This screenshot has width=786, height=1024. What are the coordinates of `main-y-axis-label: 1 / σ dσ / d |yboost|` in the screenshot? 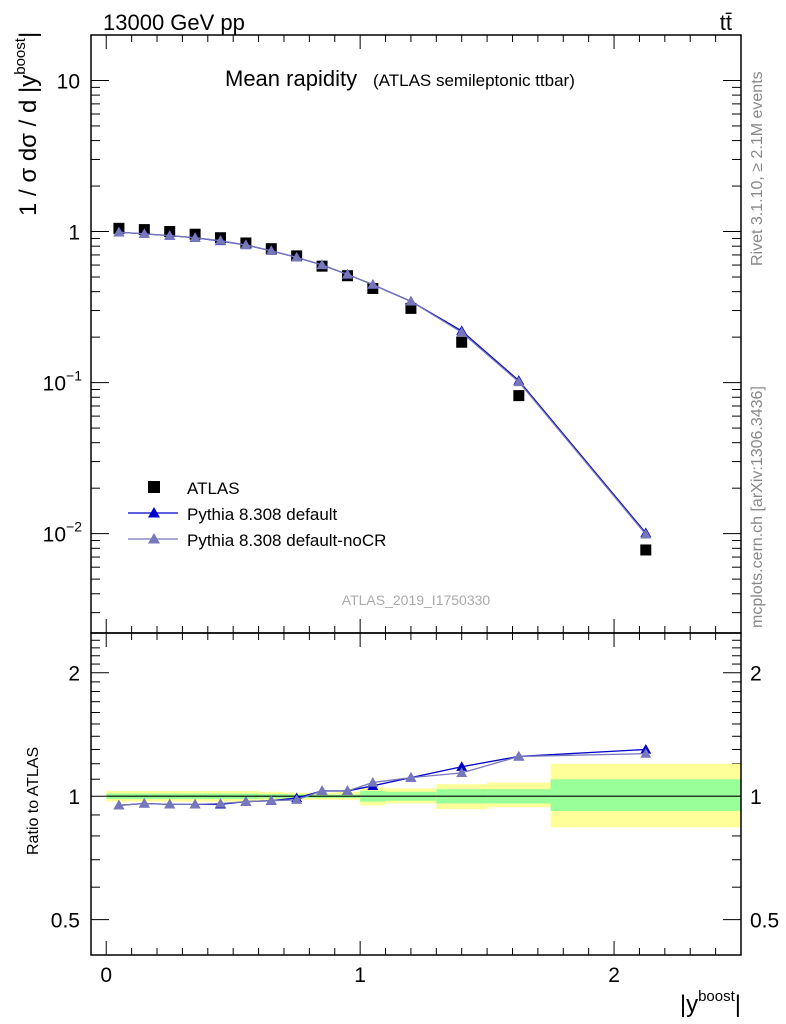 It's located at (27, 124).